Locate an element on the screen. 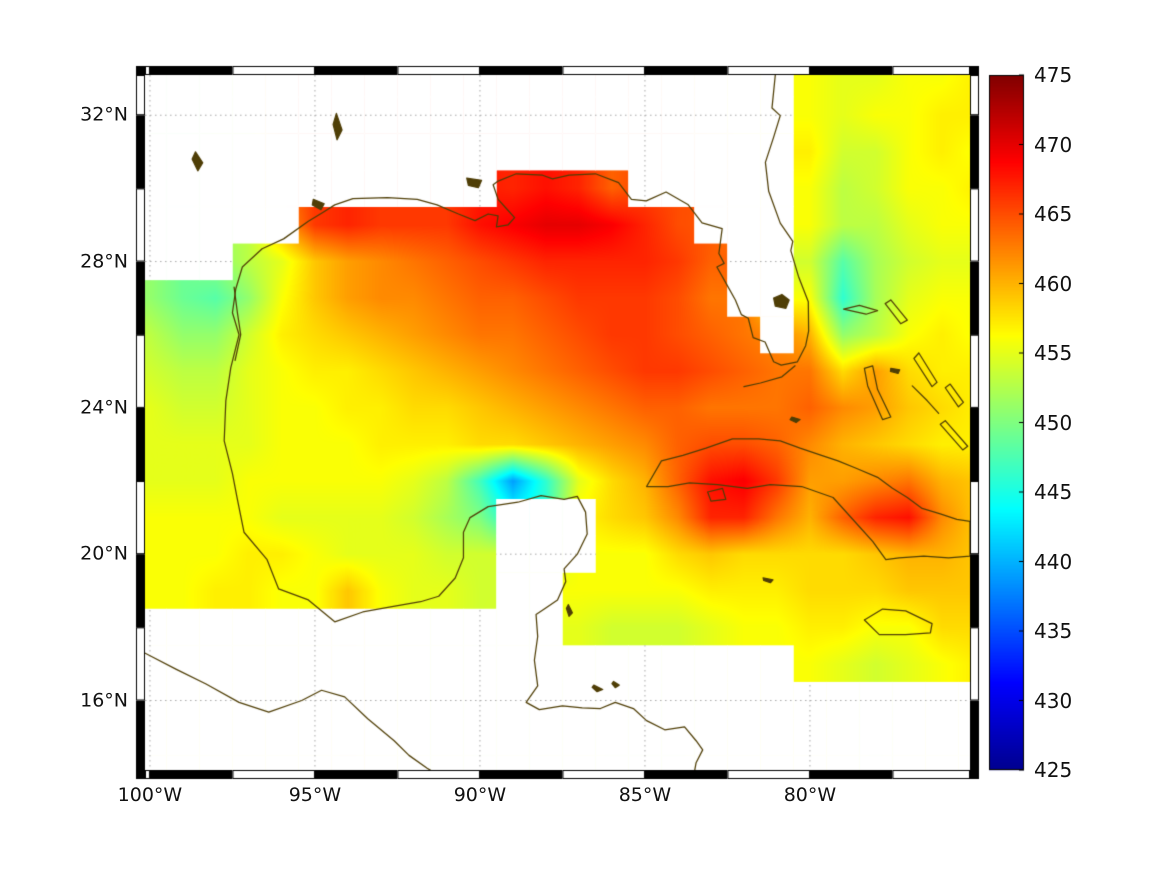  colorbar-tick-label: 440 is located at coordinates (1053, 561).